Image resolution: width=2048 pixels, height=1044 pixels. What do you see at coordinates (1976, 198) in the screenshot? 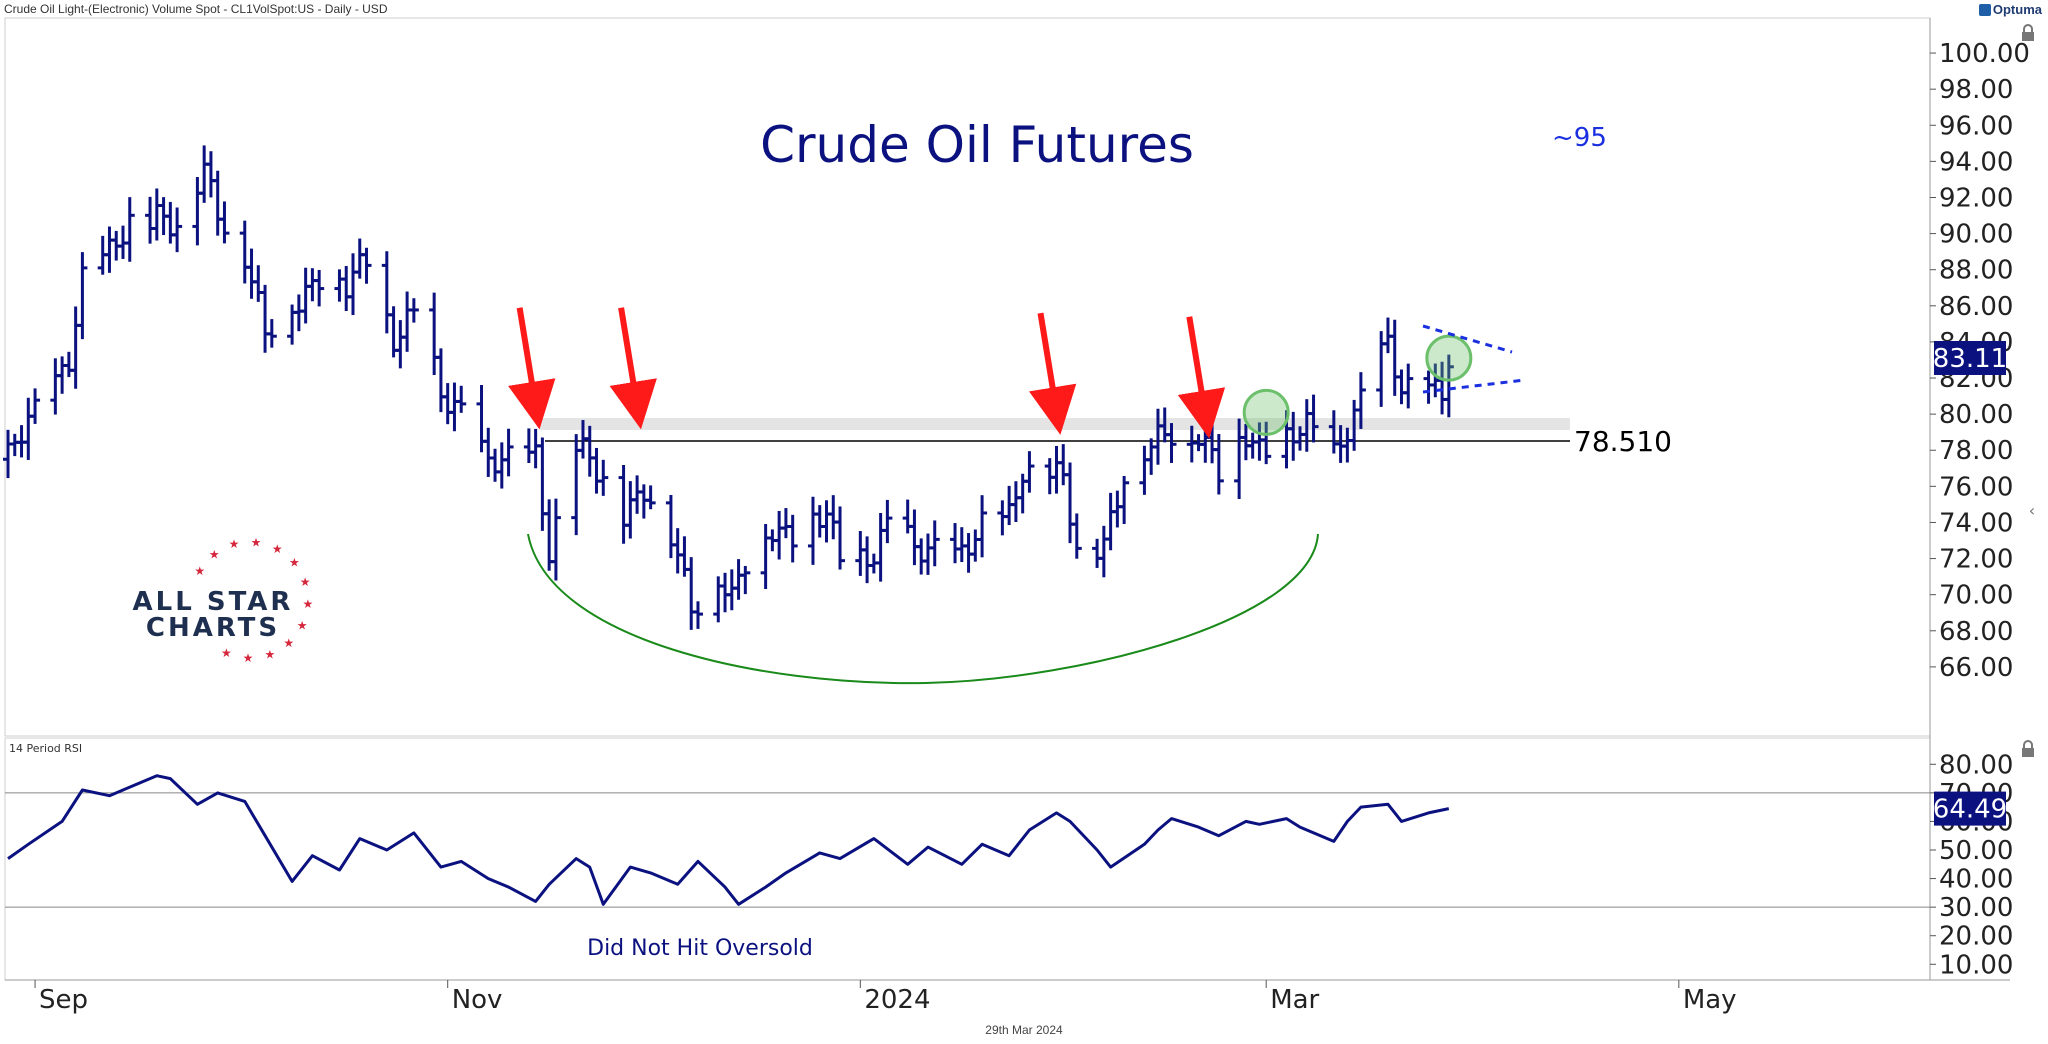
I see `price-tick-label: 92.00` at bounding box center [1976, 198].